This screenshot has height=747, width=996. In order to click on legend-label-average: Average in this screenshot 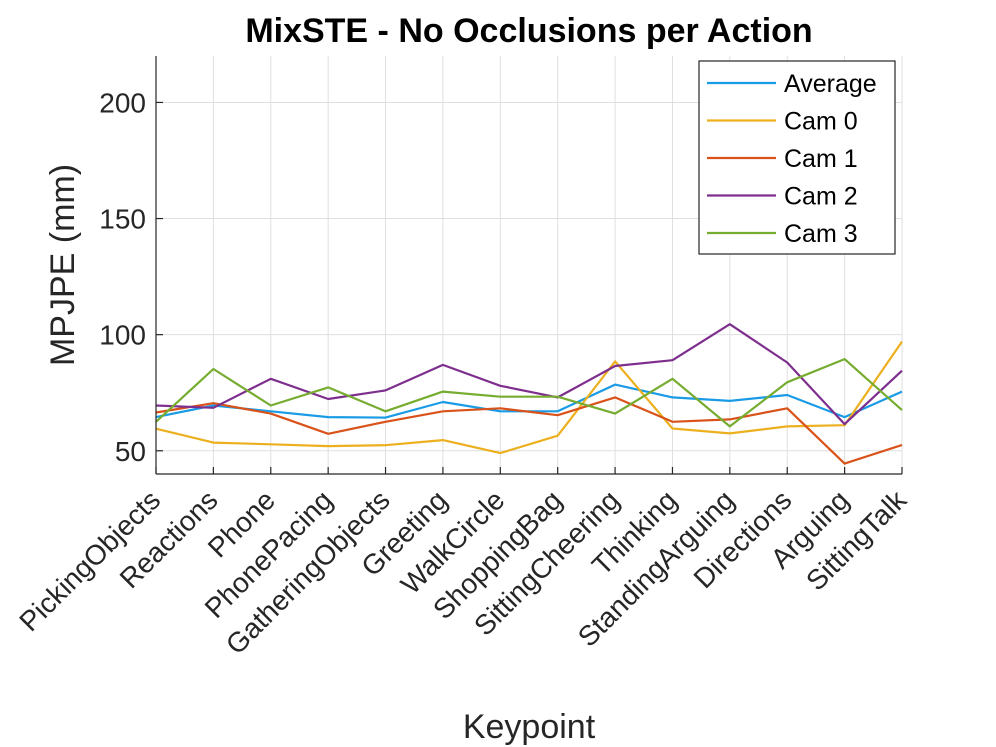, I will do `click(830, 84)`.